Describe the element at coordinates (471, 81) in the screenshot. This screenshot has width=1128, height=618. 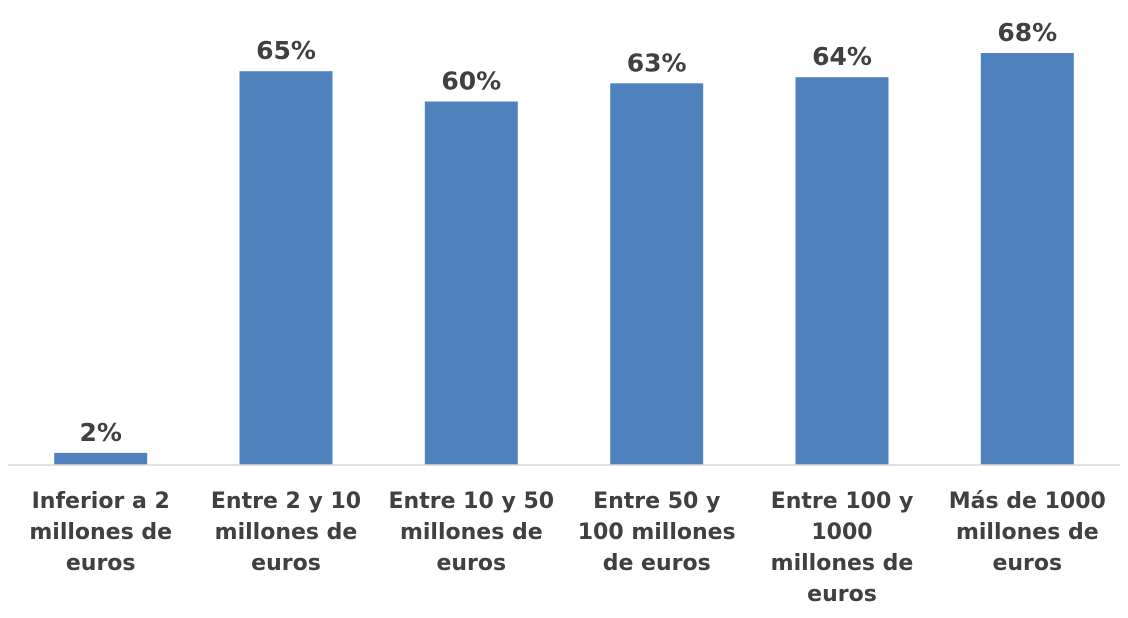
I see `data-label-3: 60%` at that location.